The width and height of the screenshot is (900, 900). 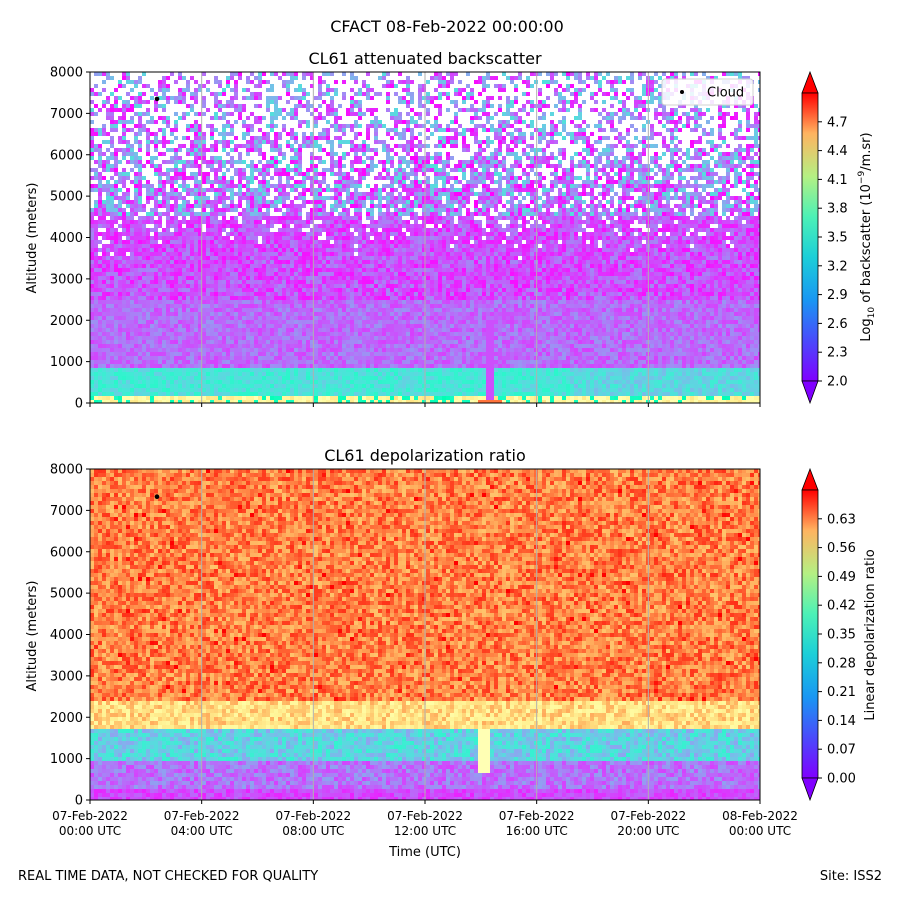 I want to click on depolarization-cloud-markers, so click(x=157, y=497).